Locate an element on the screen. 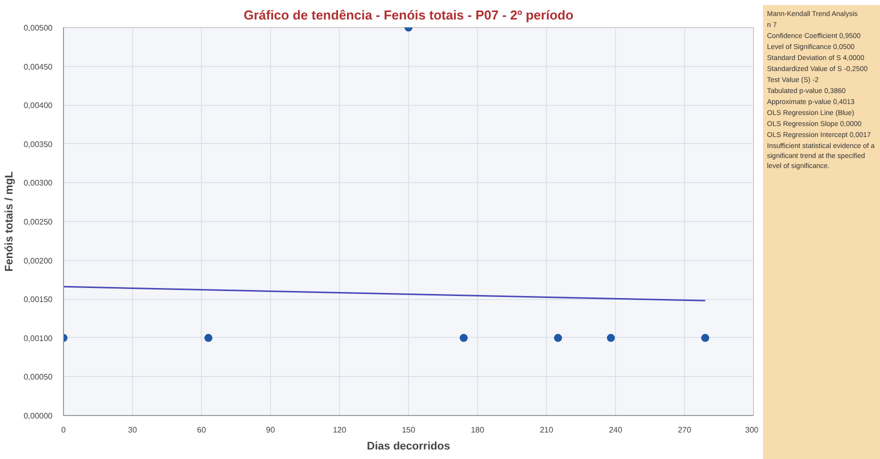 This screenshot has width=880, height=459. x-tick-label: 210 is located at coordinates (547, 430).